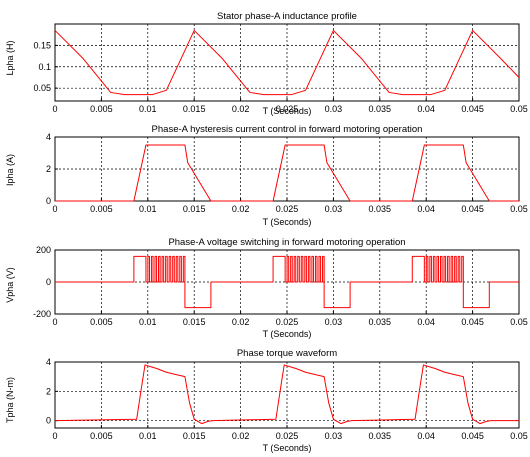 This screenshot has height=457, width=530. I want to click on y-axis-label: Lpha (H), so click(10, 57).